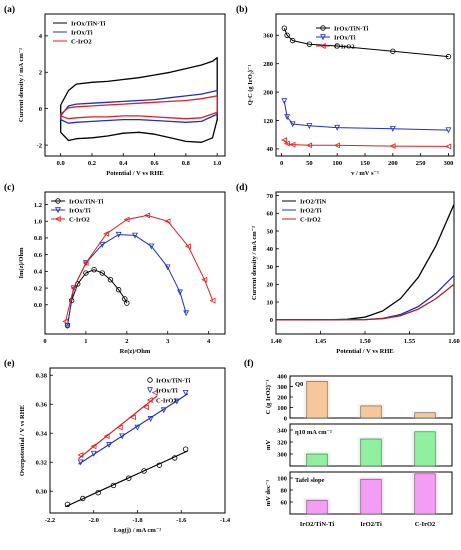 The height and width of the screenshot is (550, 461). I want to click on x-tick-label: 50, so click(309, 163).